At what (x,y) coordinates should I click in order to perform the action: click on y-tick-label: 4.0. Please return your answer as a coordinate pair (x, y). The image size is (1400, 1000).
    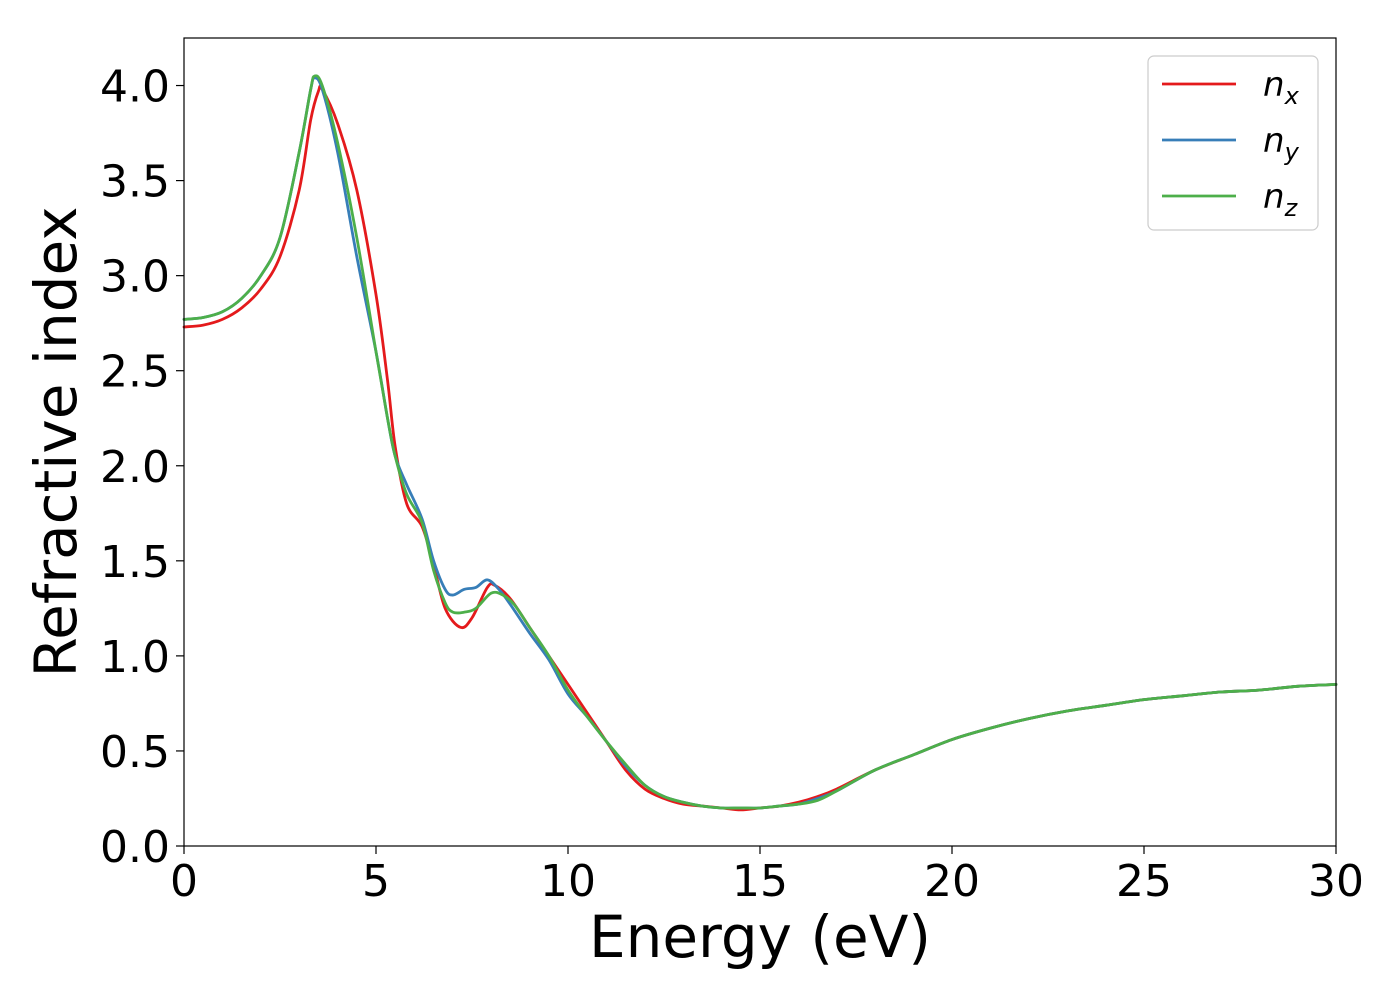
    Looking at the image, I should click on (135, 87).